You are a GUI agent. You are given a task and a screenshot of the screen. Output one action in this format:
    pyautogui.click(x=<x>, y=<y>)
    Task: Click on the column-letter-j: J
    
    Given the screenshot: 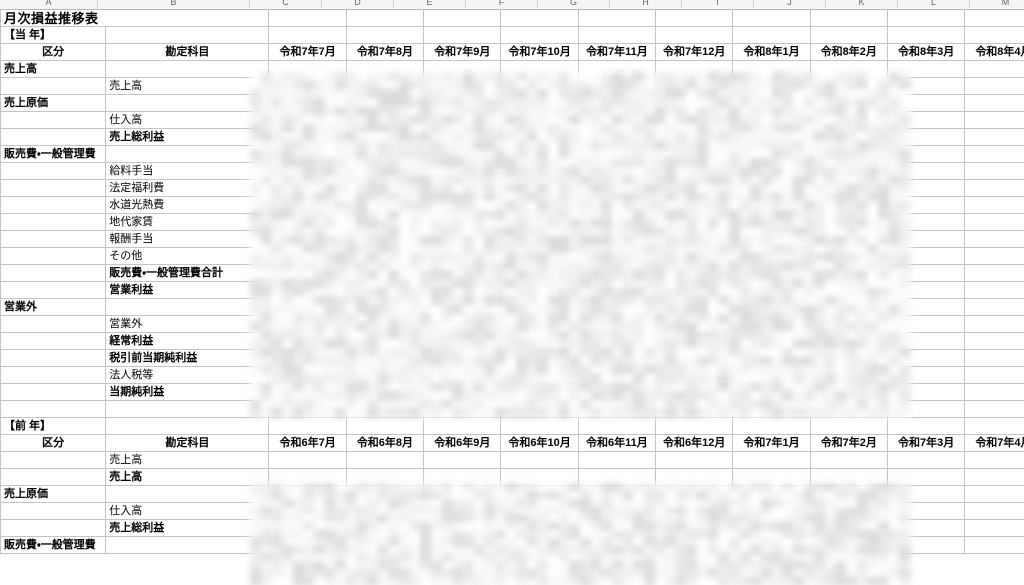 What is the action you would take?
    pyautogui.click(x=790, y=4)
    